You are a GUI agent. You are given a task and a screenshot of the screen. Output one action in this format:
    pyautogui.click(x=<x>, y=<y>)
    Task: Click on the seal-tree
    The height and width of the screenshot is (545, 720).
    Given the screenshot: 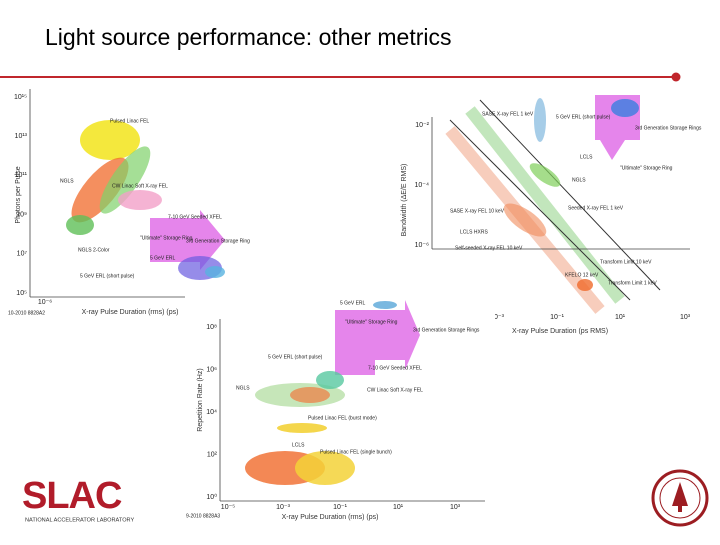 What is the action you would take?
    pyautogui.click(x=680, y=497)
    